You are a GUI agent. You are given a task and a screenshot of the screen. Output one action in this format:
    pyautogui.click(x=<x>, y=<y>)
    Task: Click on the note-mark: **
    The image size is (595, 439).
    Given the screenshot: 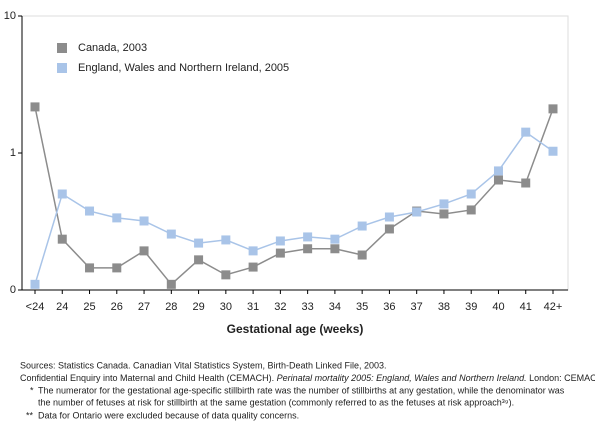 What is the action you would take?
    pyautogui.click(x=30, y=415)
    